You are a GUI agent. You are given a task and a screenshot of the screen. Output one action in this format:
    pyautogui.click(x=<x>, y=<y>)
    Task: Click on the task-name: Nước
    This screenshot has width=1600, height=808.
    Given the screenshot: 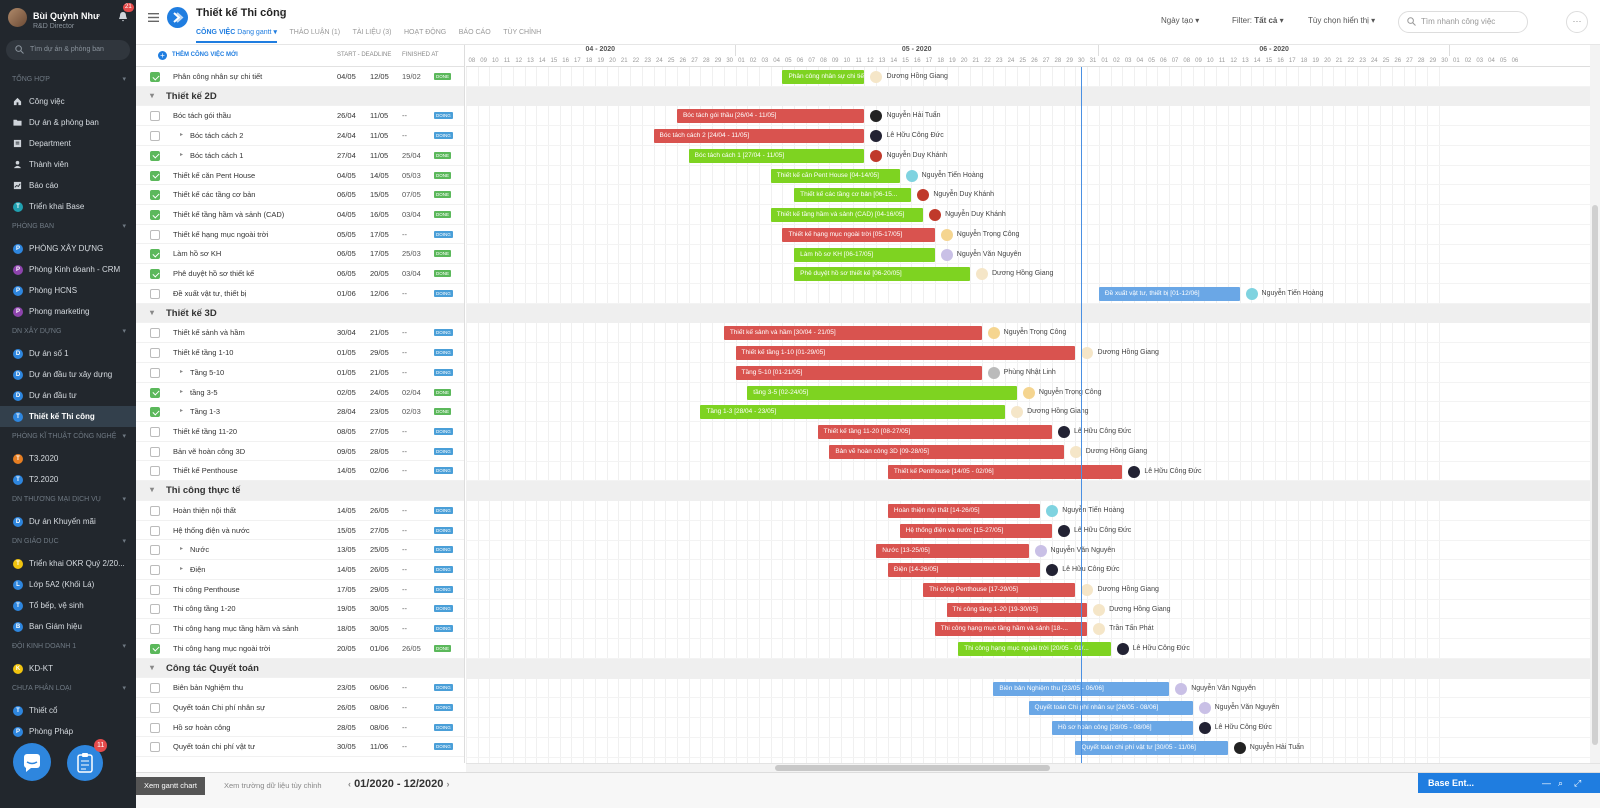 What is the action you would take?
    pyautogui.click(x=200, y=550)
    